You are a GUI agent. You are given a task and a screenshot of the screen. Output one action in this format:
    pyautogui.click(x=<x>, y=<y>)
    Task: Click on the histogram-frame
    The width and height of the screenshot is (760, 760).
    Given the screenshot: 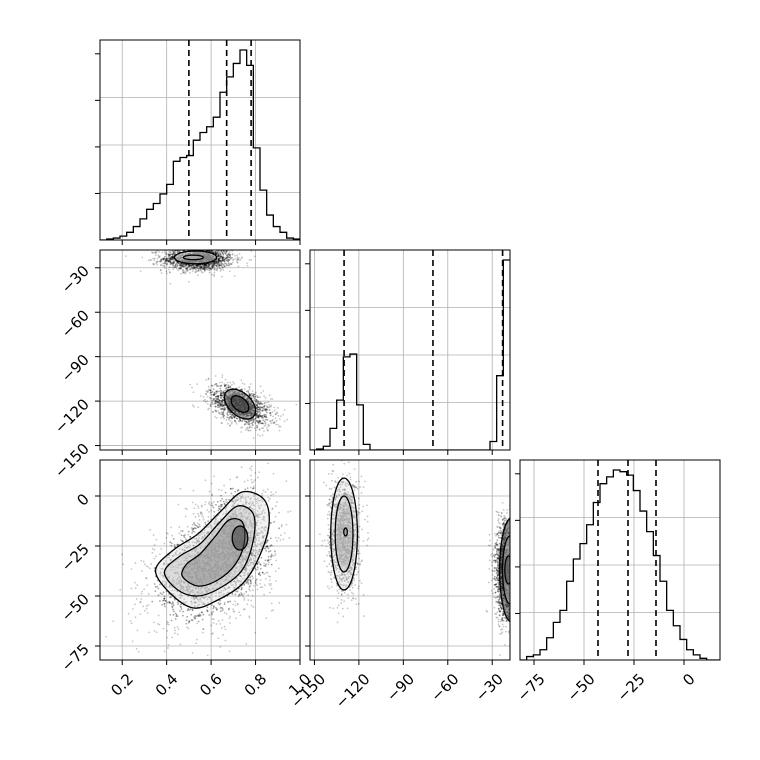 What is the action you would take?
    pyautogui.click(x=410, y=350)
    